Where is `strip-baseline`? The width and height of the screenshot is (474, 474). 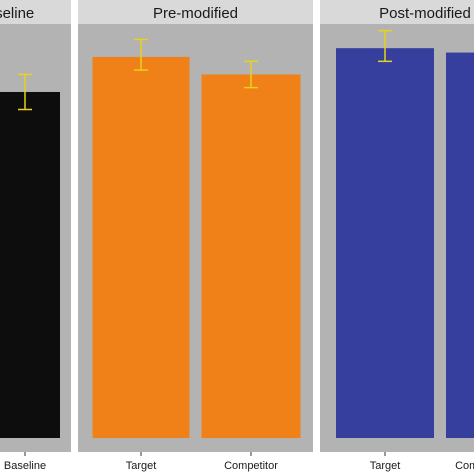 strip-baseline is located at coordinates (35, 12).